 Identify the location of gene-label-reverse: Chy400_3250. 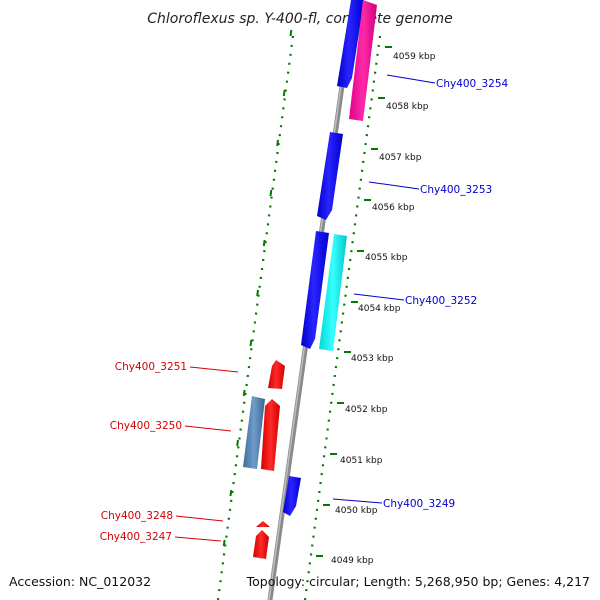
(146, 426).